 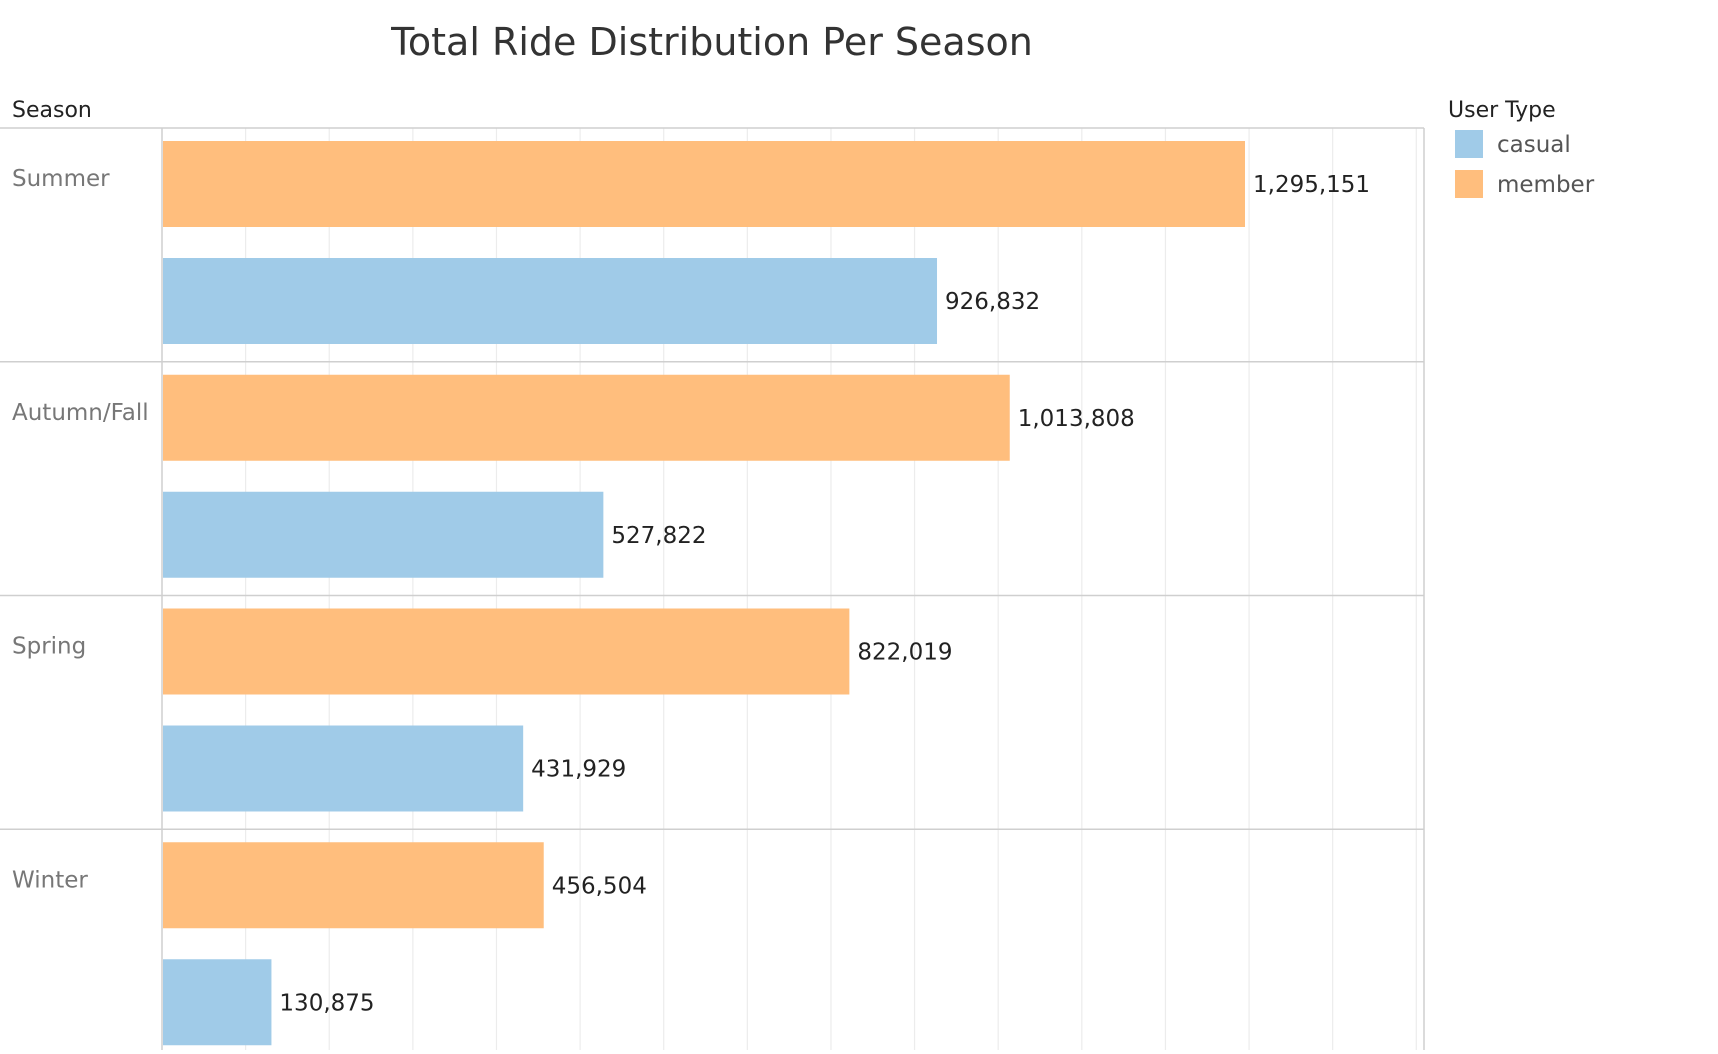 I want to click on data-label-member: 822,019, so click(x=904, y=653).